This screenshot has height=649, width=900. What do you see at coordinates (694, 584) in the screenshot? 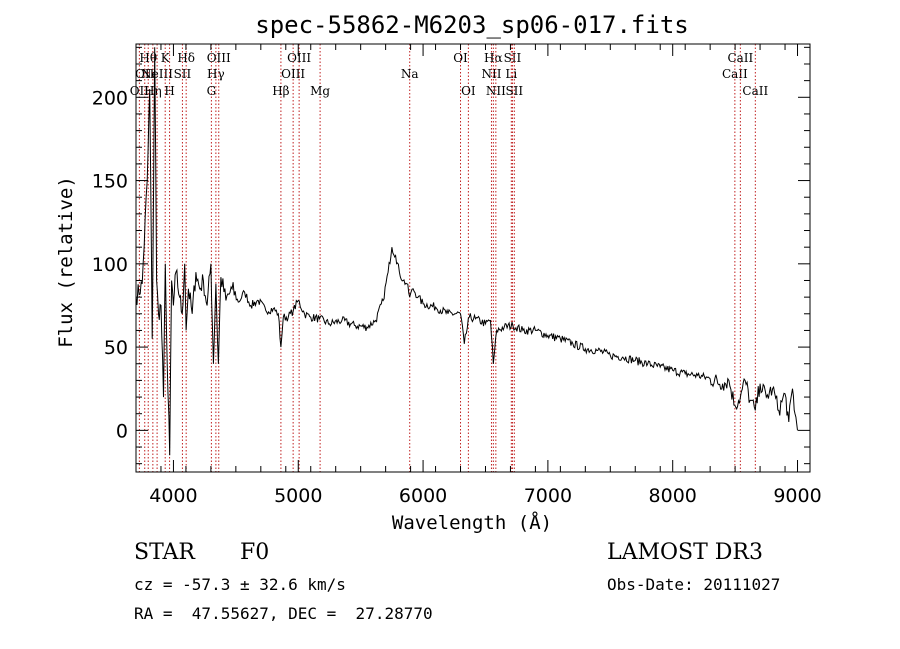
I see `obs-date: Obs-Date: 20111027` at bounding box center [694, 584].